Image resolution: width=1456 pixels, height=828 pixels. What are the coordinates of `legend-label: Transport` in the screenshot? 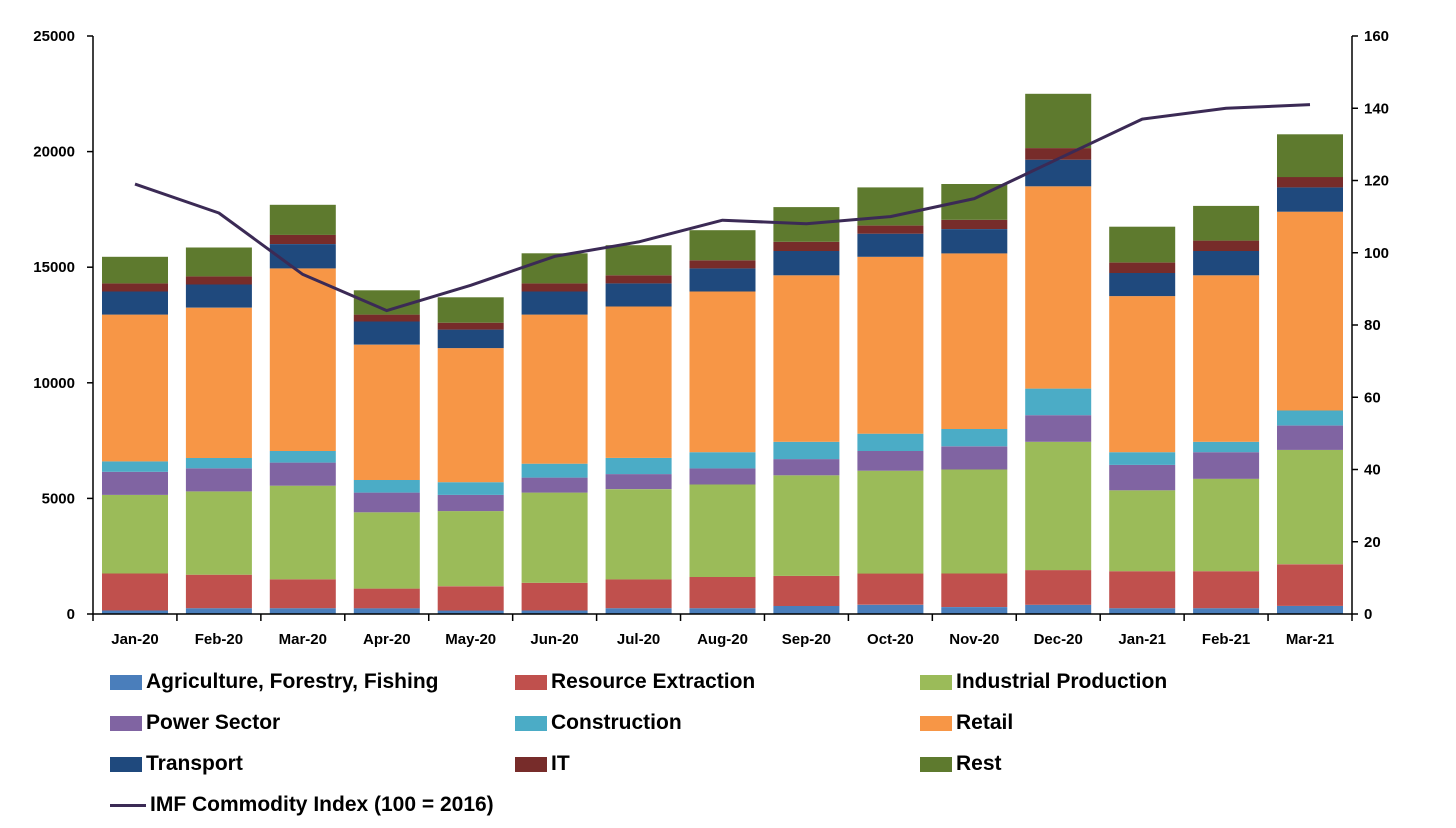 It's located at (194, 763).